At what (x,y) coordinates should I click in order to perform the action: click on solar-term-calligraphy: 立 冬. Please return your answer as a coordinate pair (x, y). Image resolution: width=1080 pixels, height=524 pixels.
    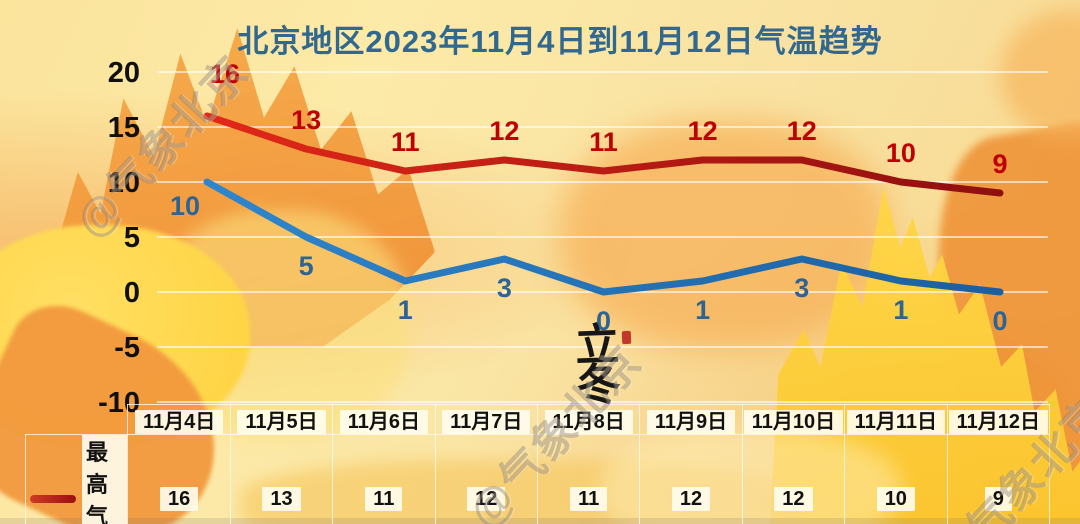
    Looking at the image, I should click on (603, 366).